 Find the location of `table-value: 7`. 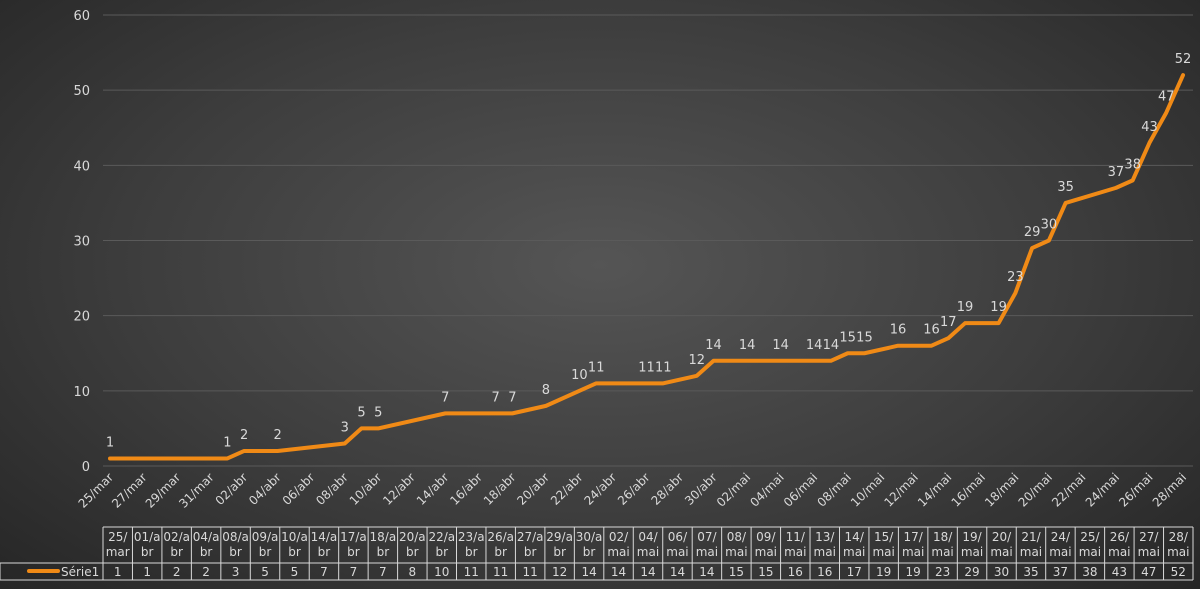

table-value: 7 is located at coordinates (324, 572).